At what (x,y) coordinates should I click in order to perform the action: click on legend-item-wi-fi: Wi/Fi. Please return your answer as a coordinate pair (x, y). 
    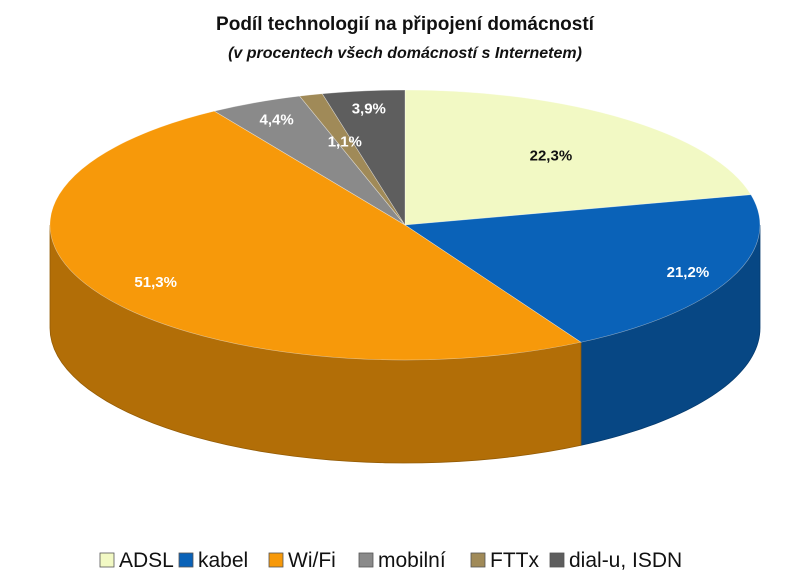
    Looking at the image, I should click on (302, 560).